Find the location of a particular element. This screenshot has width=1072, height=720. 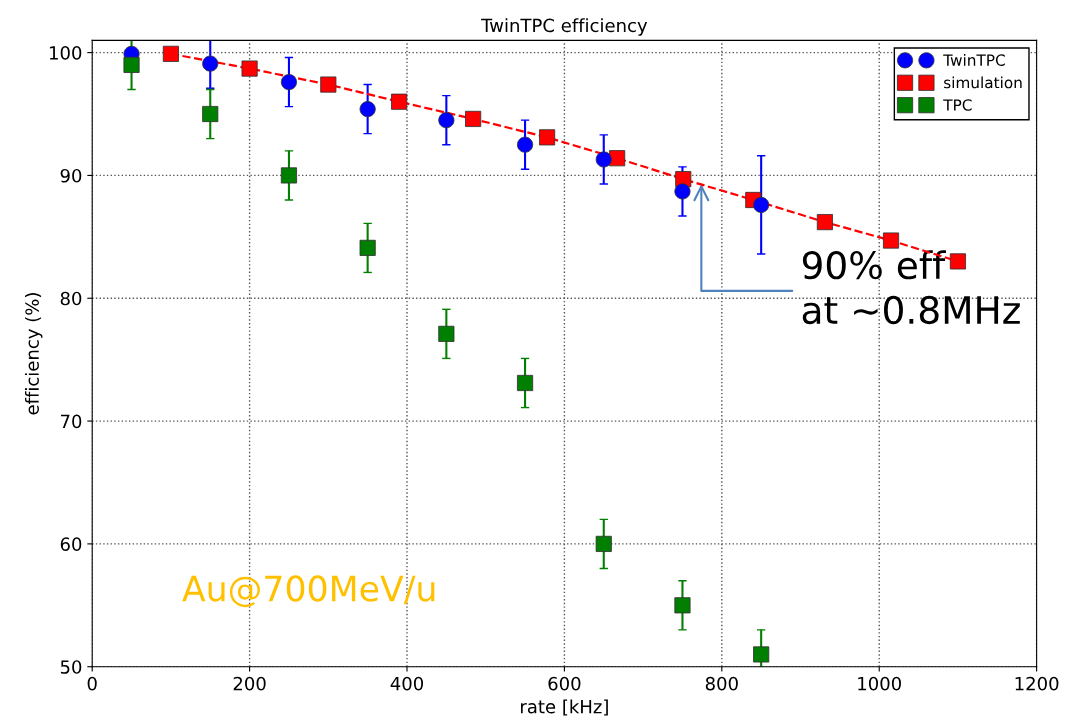

y-tick-label: 80 is located at coordinates (71, 298).